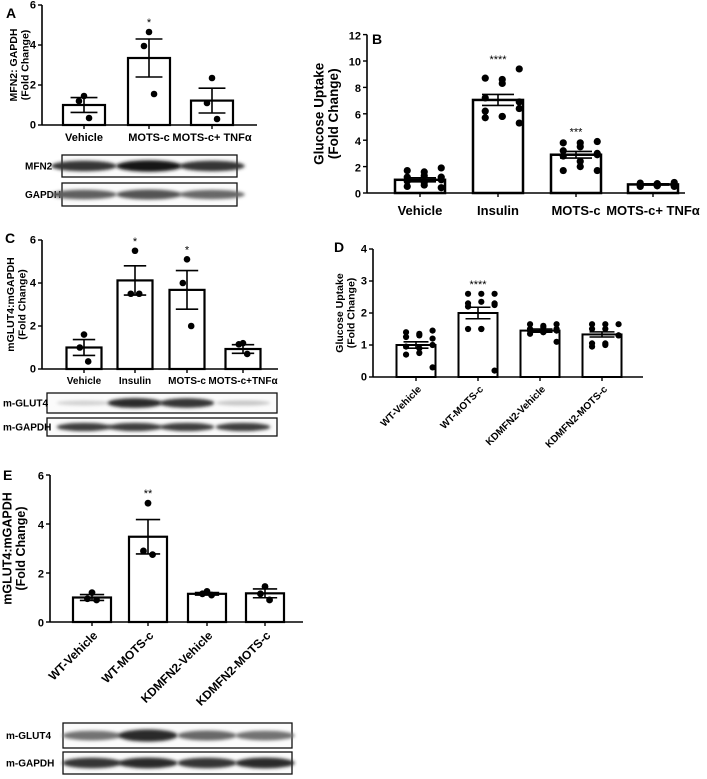 The width and height of the screenshot is (707, 779). I want to click on blot-mfn2: MFN2, so click(135, 166).